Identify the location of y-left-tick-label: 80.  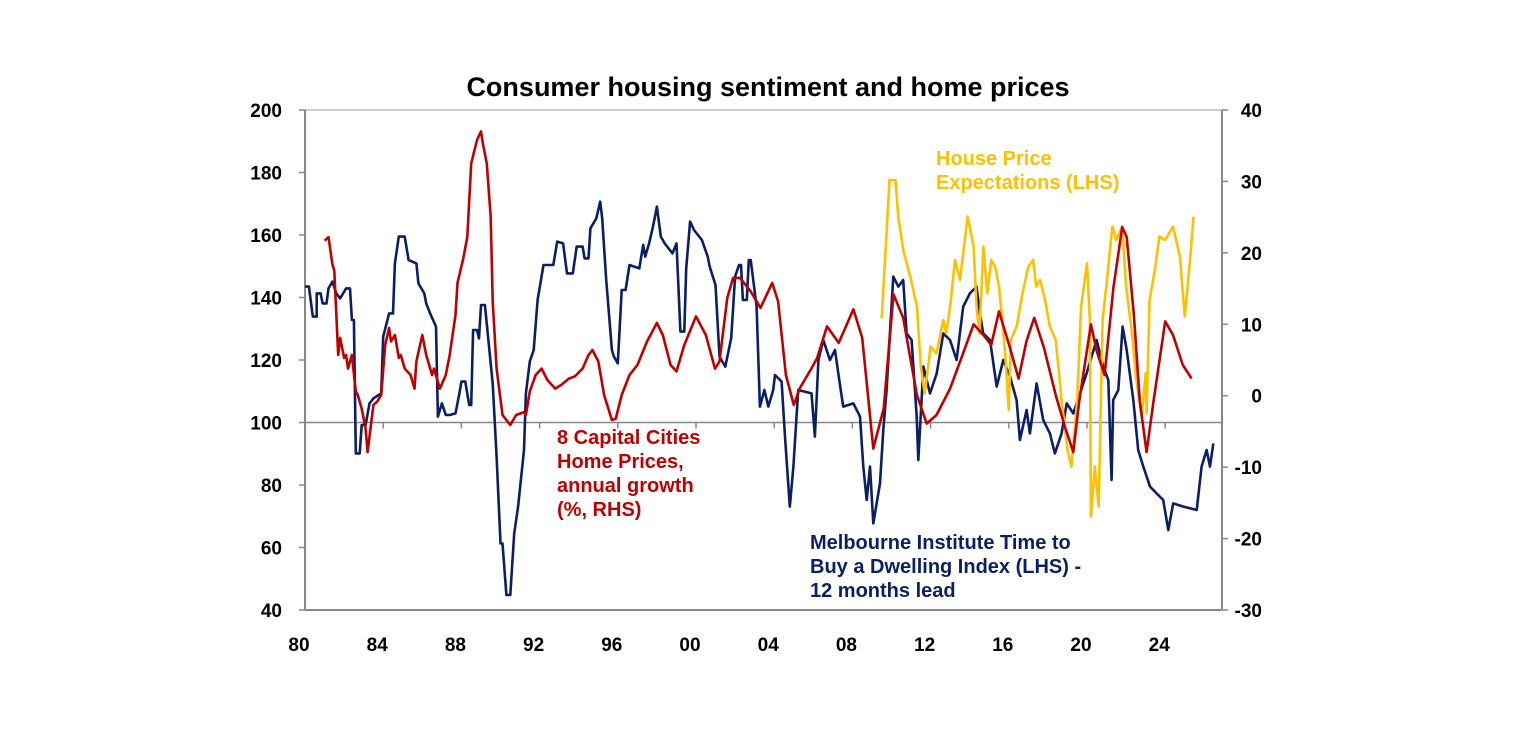
(271, 486).